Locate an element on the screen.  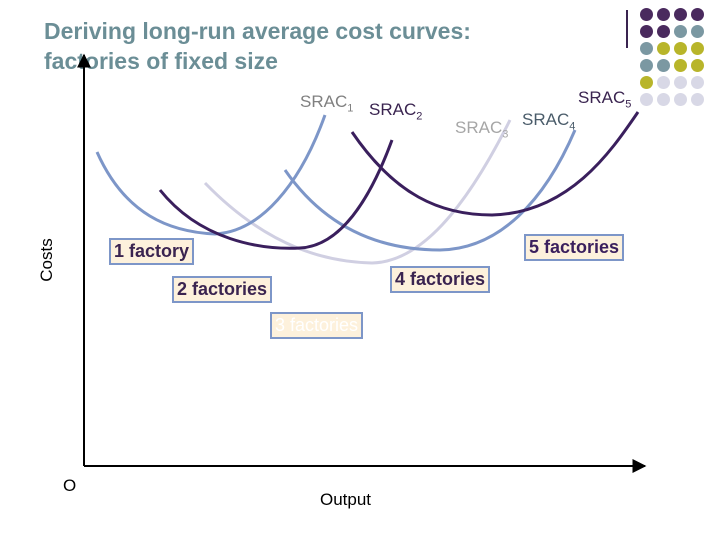
y-axis-label: Costs is located at coordinates (46, 260).